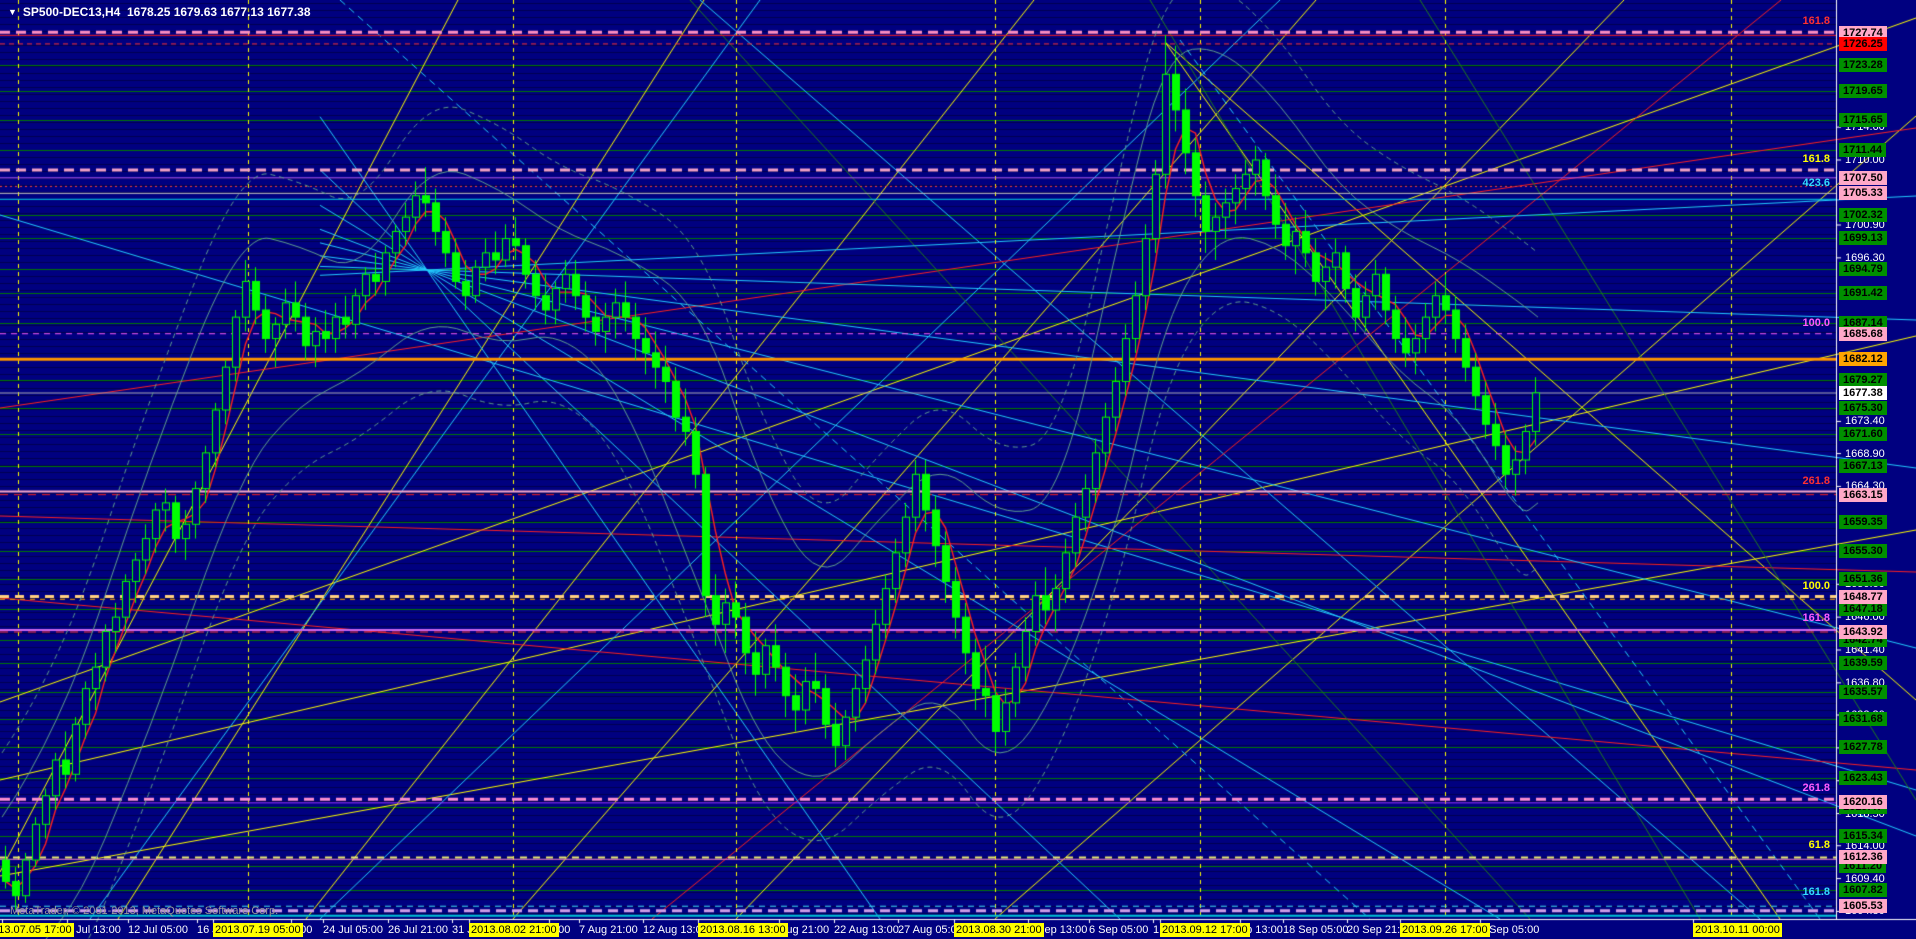  What do you see at coordinates (1863, 466) in the screenshot?
I see `price-level-tag: 1667.13` at bounding box center [1863, 466].